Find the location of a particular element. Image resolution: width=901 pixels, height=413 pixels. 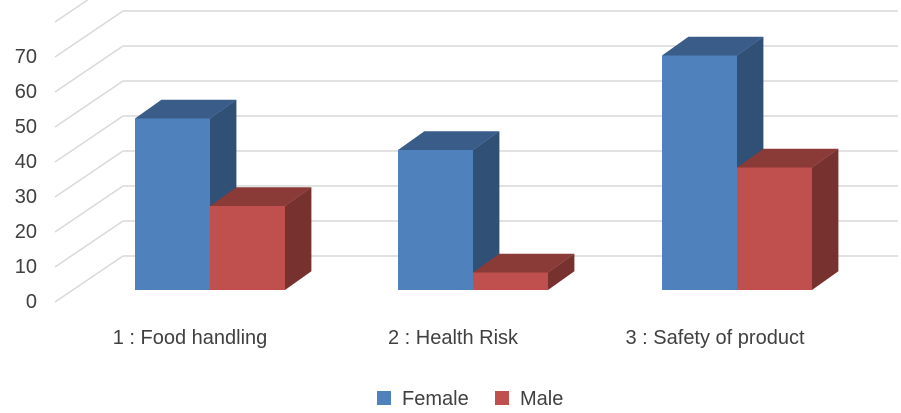

y-tick-label: 50 is located at coordinates (26, 127).